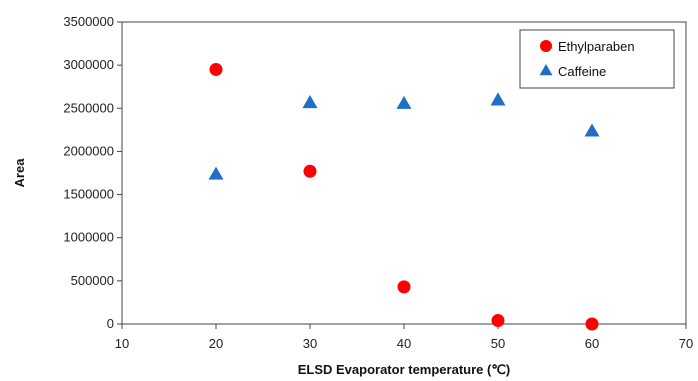 The height and width of the screenshot is (381, 698). Describe the element at coordinates (88, 150) in the screenshot. I see `y-tick-label: 2000000` at that location.